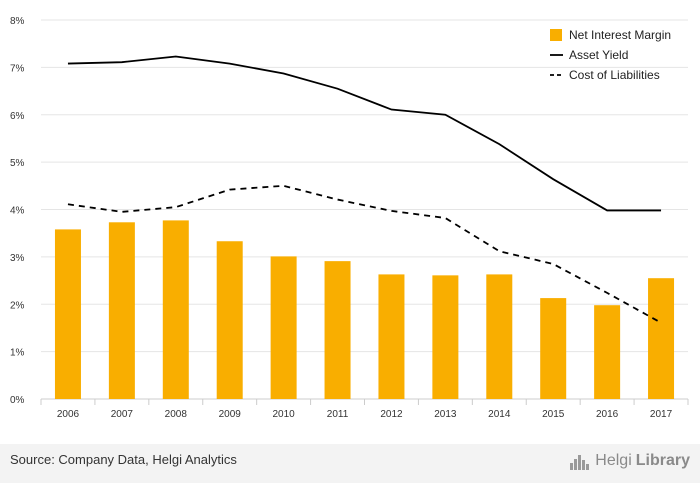 Image resolution: width=700 pixels, height=483 pixels. Describe the element at coordinates (17, 116) in the screenshot. I see `y-tick-label: 6%` at that location.